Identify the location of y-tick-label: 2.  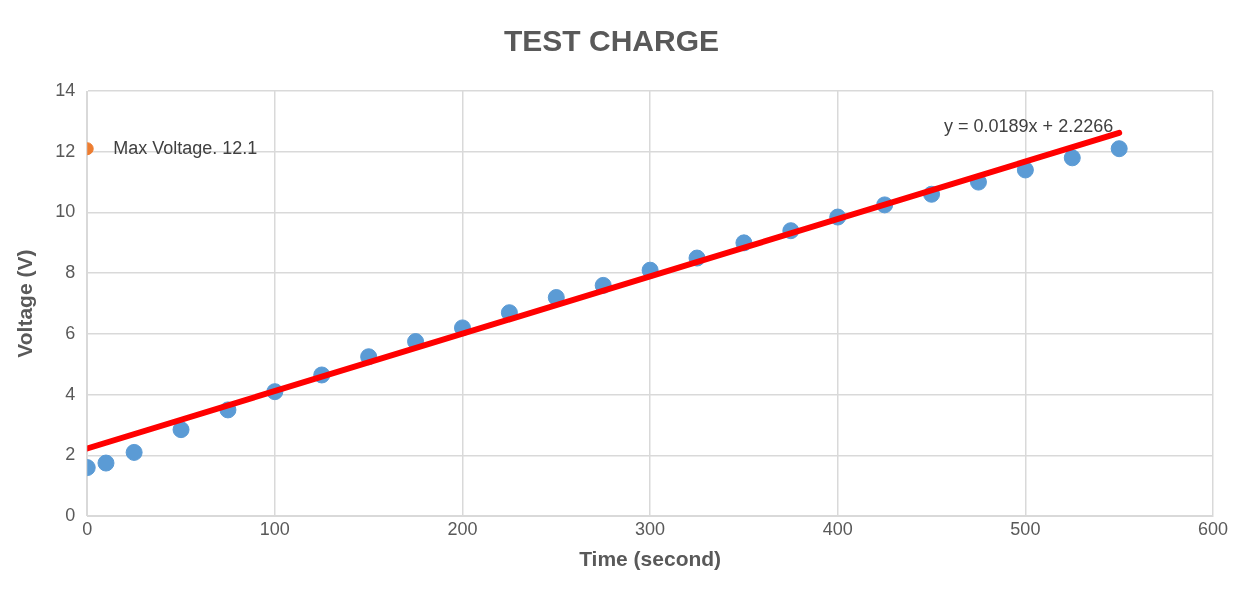
(70, 454).